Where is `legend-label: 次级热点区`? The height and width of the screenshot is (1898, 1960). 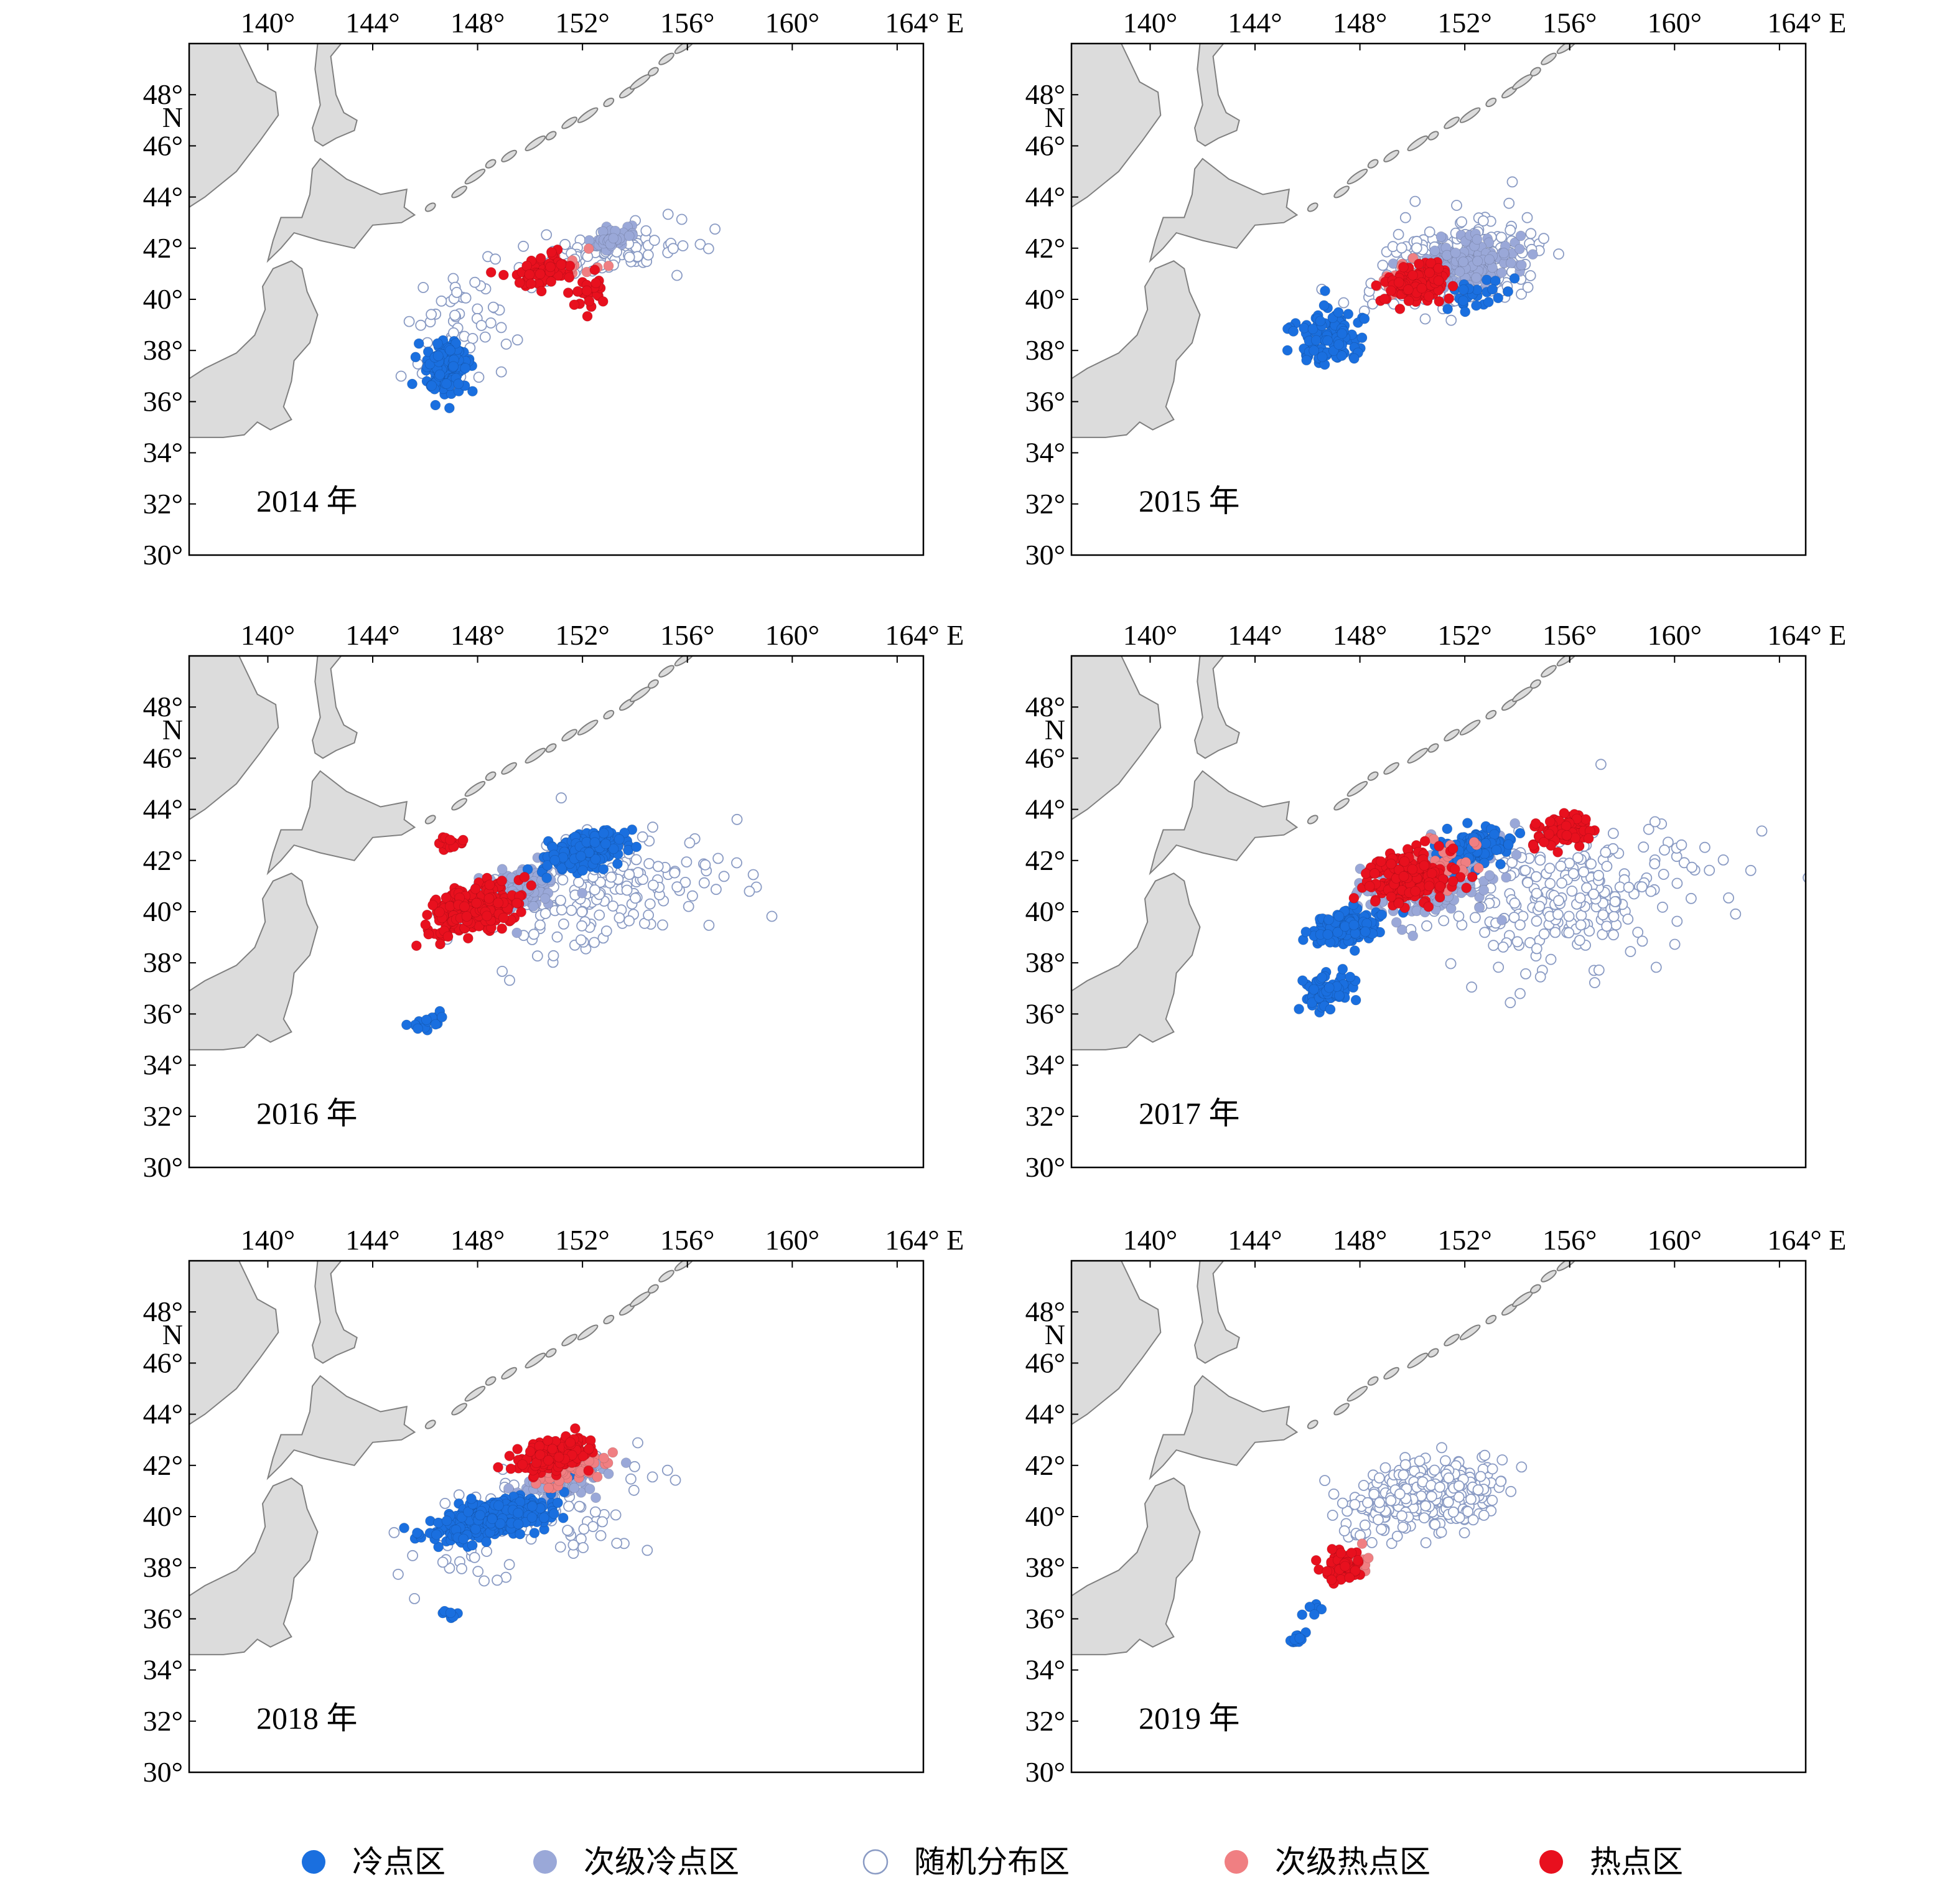 legend-label: 次级热点区 is located at coordinates (1352, 1861).